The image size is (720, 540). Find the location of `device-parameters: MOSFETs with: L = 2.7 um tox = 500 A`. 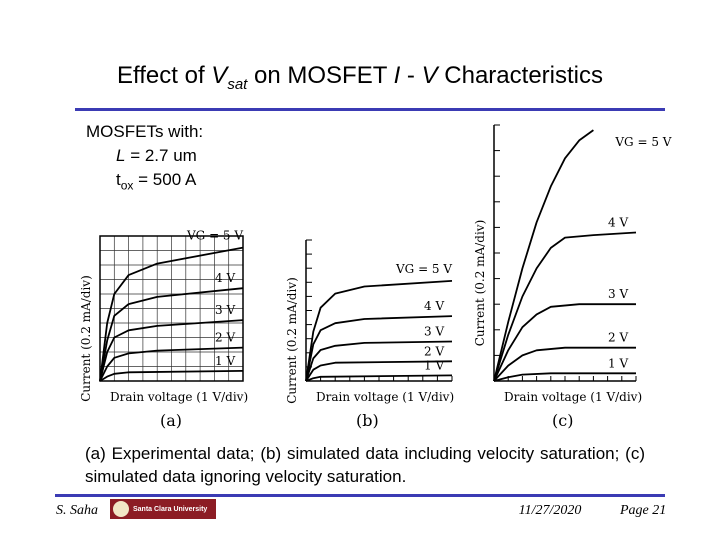

device-parameters: MOSFETs with: L = 2.7 um tox = 500 A is located at coordinates (144, 158).